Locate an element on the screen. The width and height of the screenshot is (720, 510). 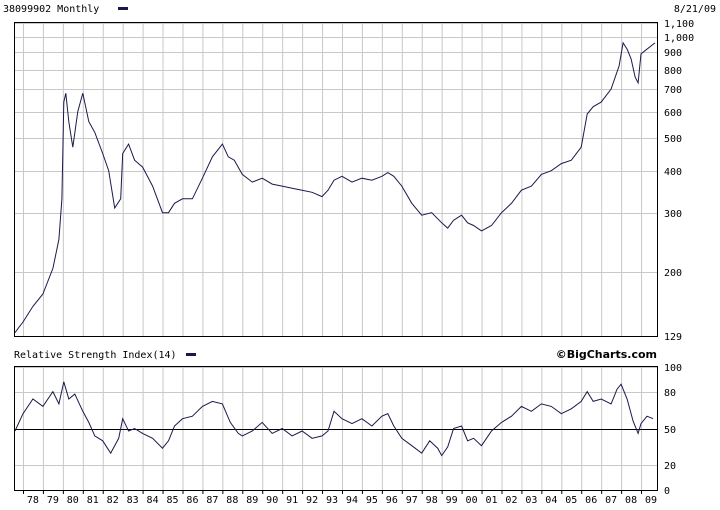
year-tick-label: 00 is located at coordinates (472, 500).